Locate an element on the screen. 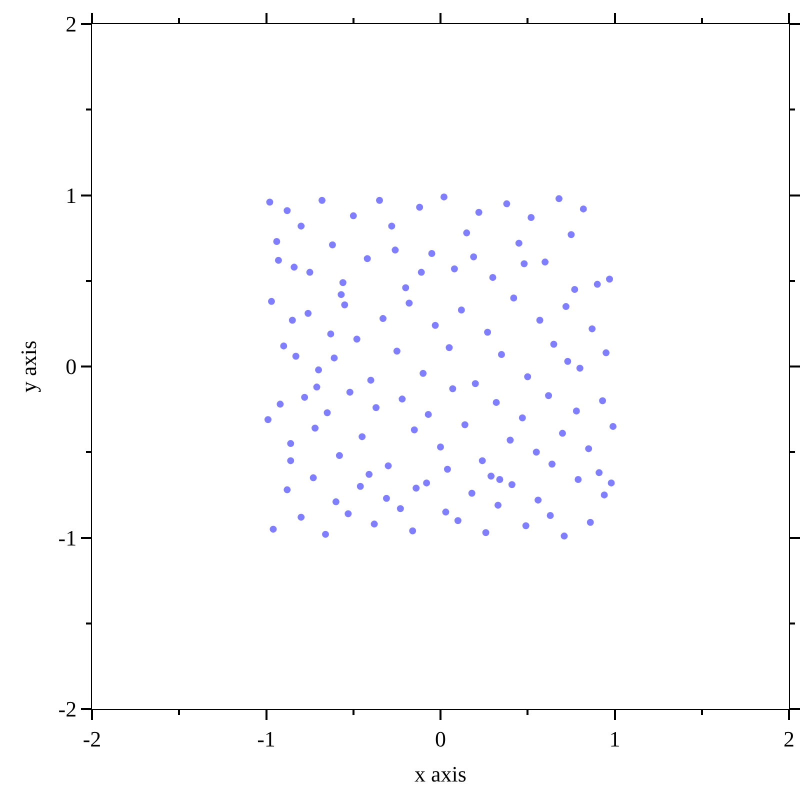  x-tick-label: 1 is located at coordinates (614, 739).